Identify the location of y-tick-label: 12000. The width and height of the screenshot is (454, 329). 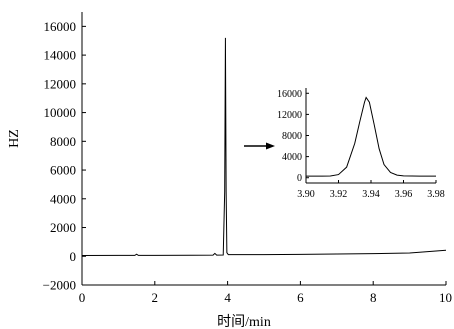
(60, 83).